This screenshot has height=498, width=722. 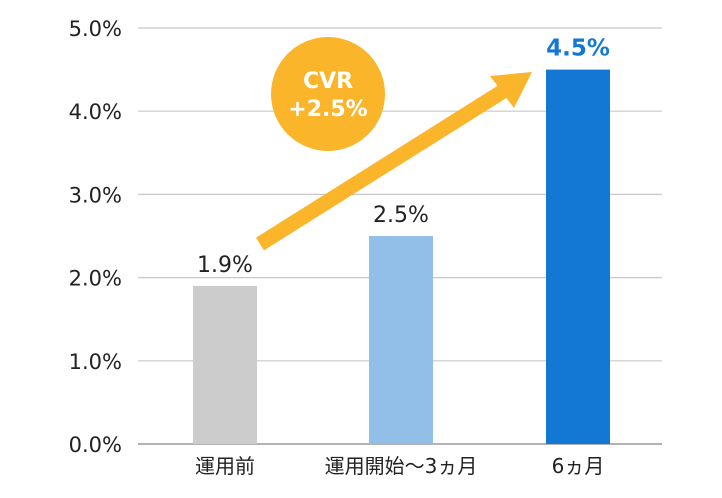 I want to click on category-label: 6ヵ月, so click(x=578, y=466).